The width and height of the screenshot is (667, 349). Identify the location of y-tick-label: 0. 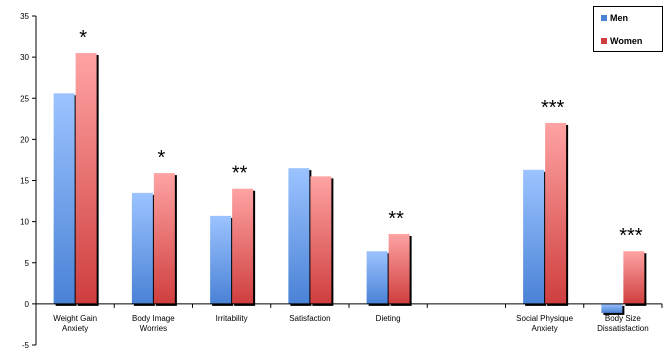
(27, 304).